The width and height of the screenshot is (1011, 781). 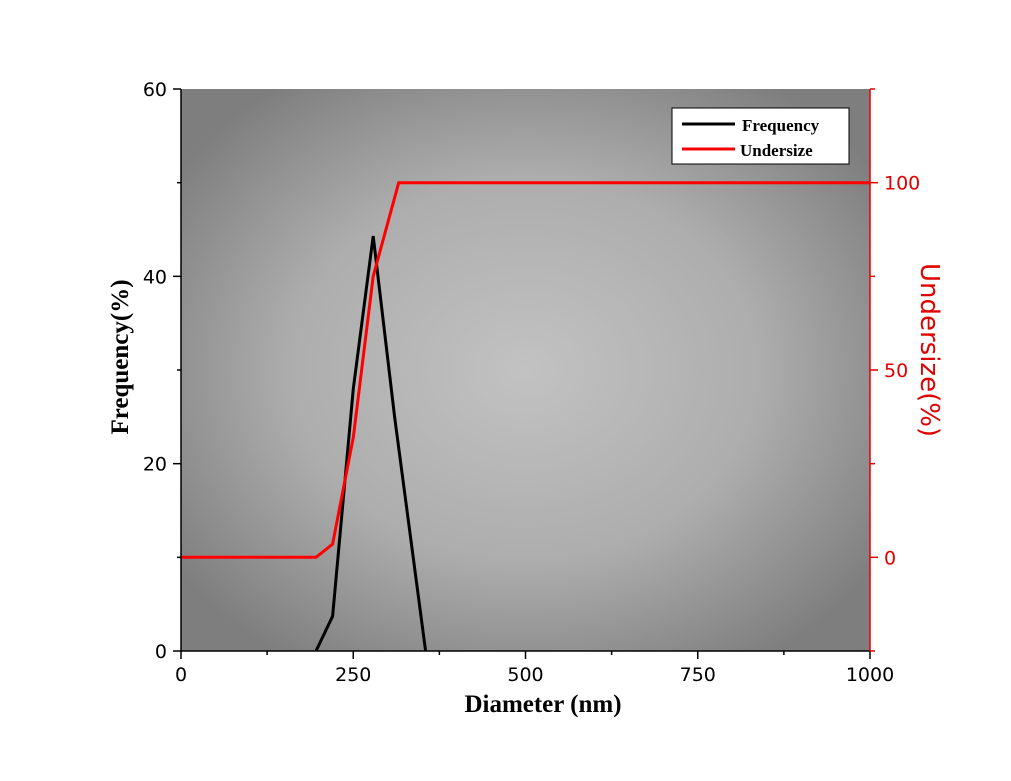 I want to click on y2-tick-label: 50, so click(x=896, y=371).